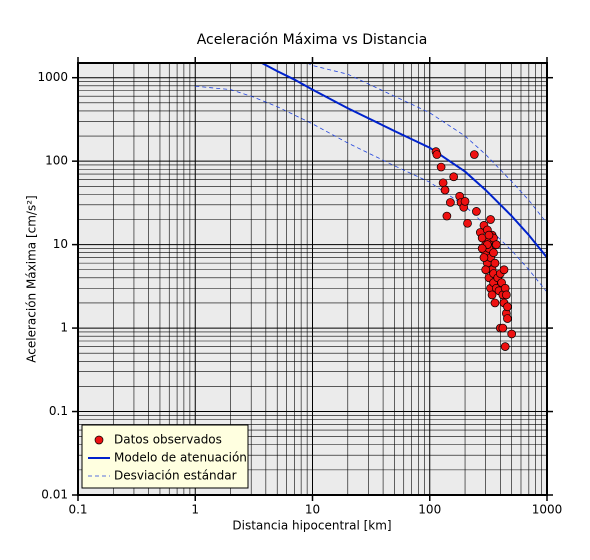 The width and height of the screenshot is (590, 560). What do you see at coordinates (547, 510) in the screenshot?
I see `x-tick-label: 1000` at bounding box center [547, 510].